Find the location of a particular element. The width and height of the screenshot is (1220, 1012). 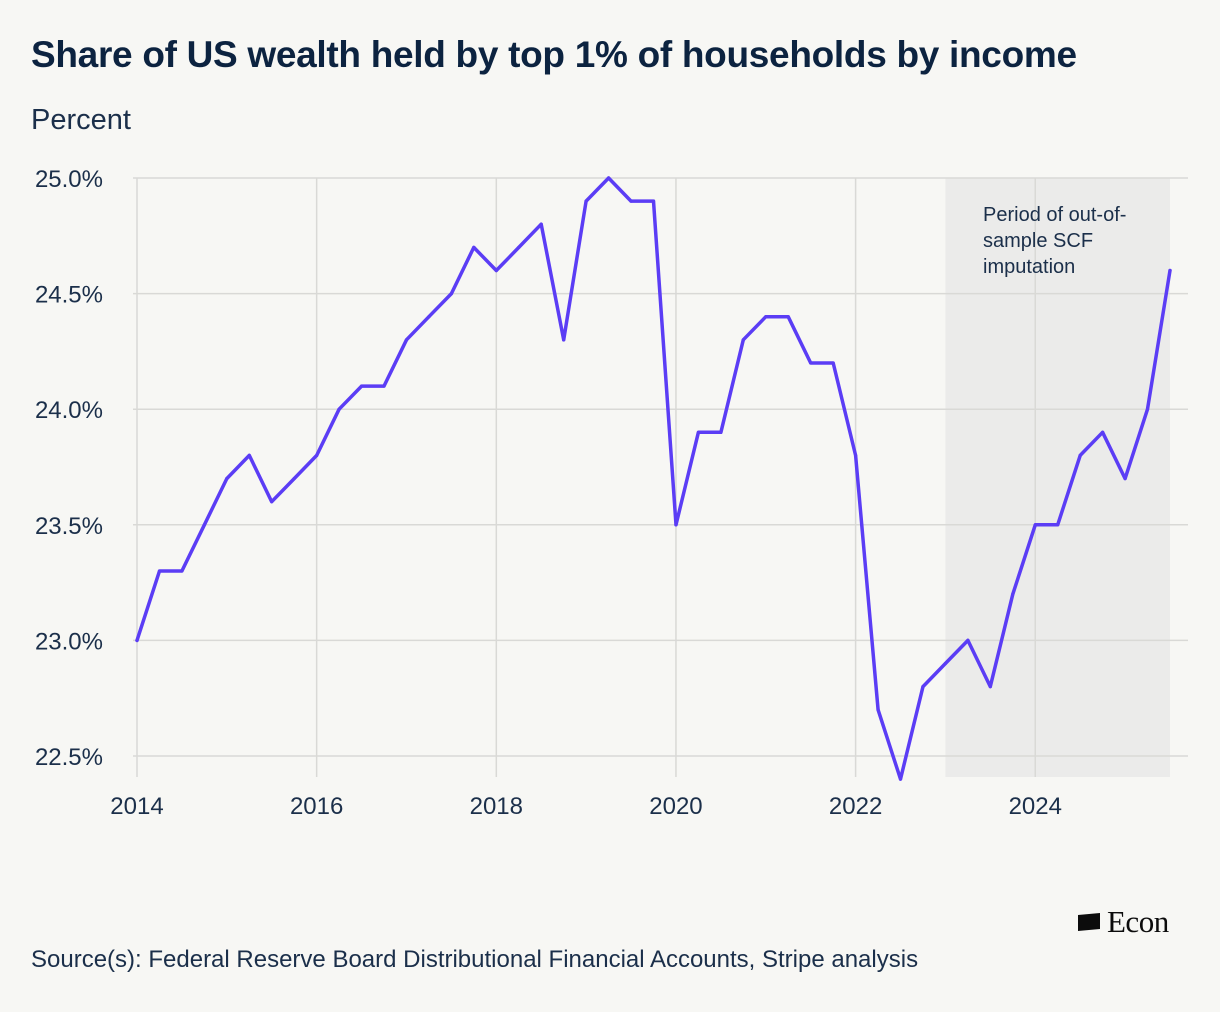

y-tick-label: 23.0% is located at coordinates (69, 641).